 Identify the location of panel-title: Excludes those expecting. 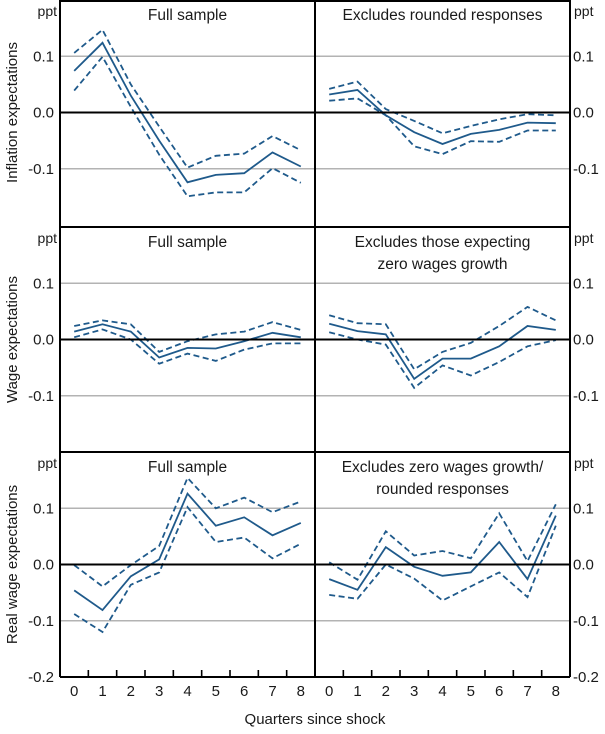
(443, 242).